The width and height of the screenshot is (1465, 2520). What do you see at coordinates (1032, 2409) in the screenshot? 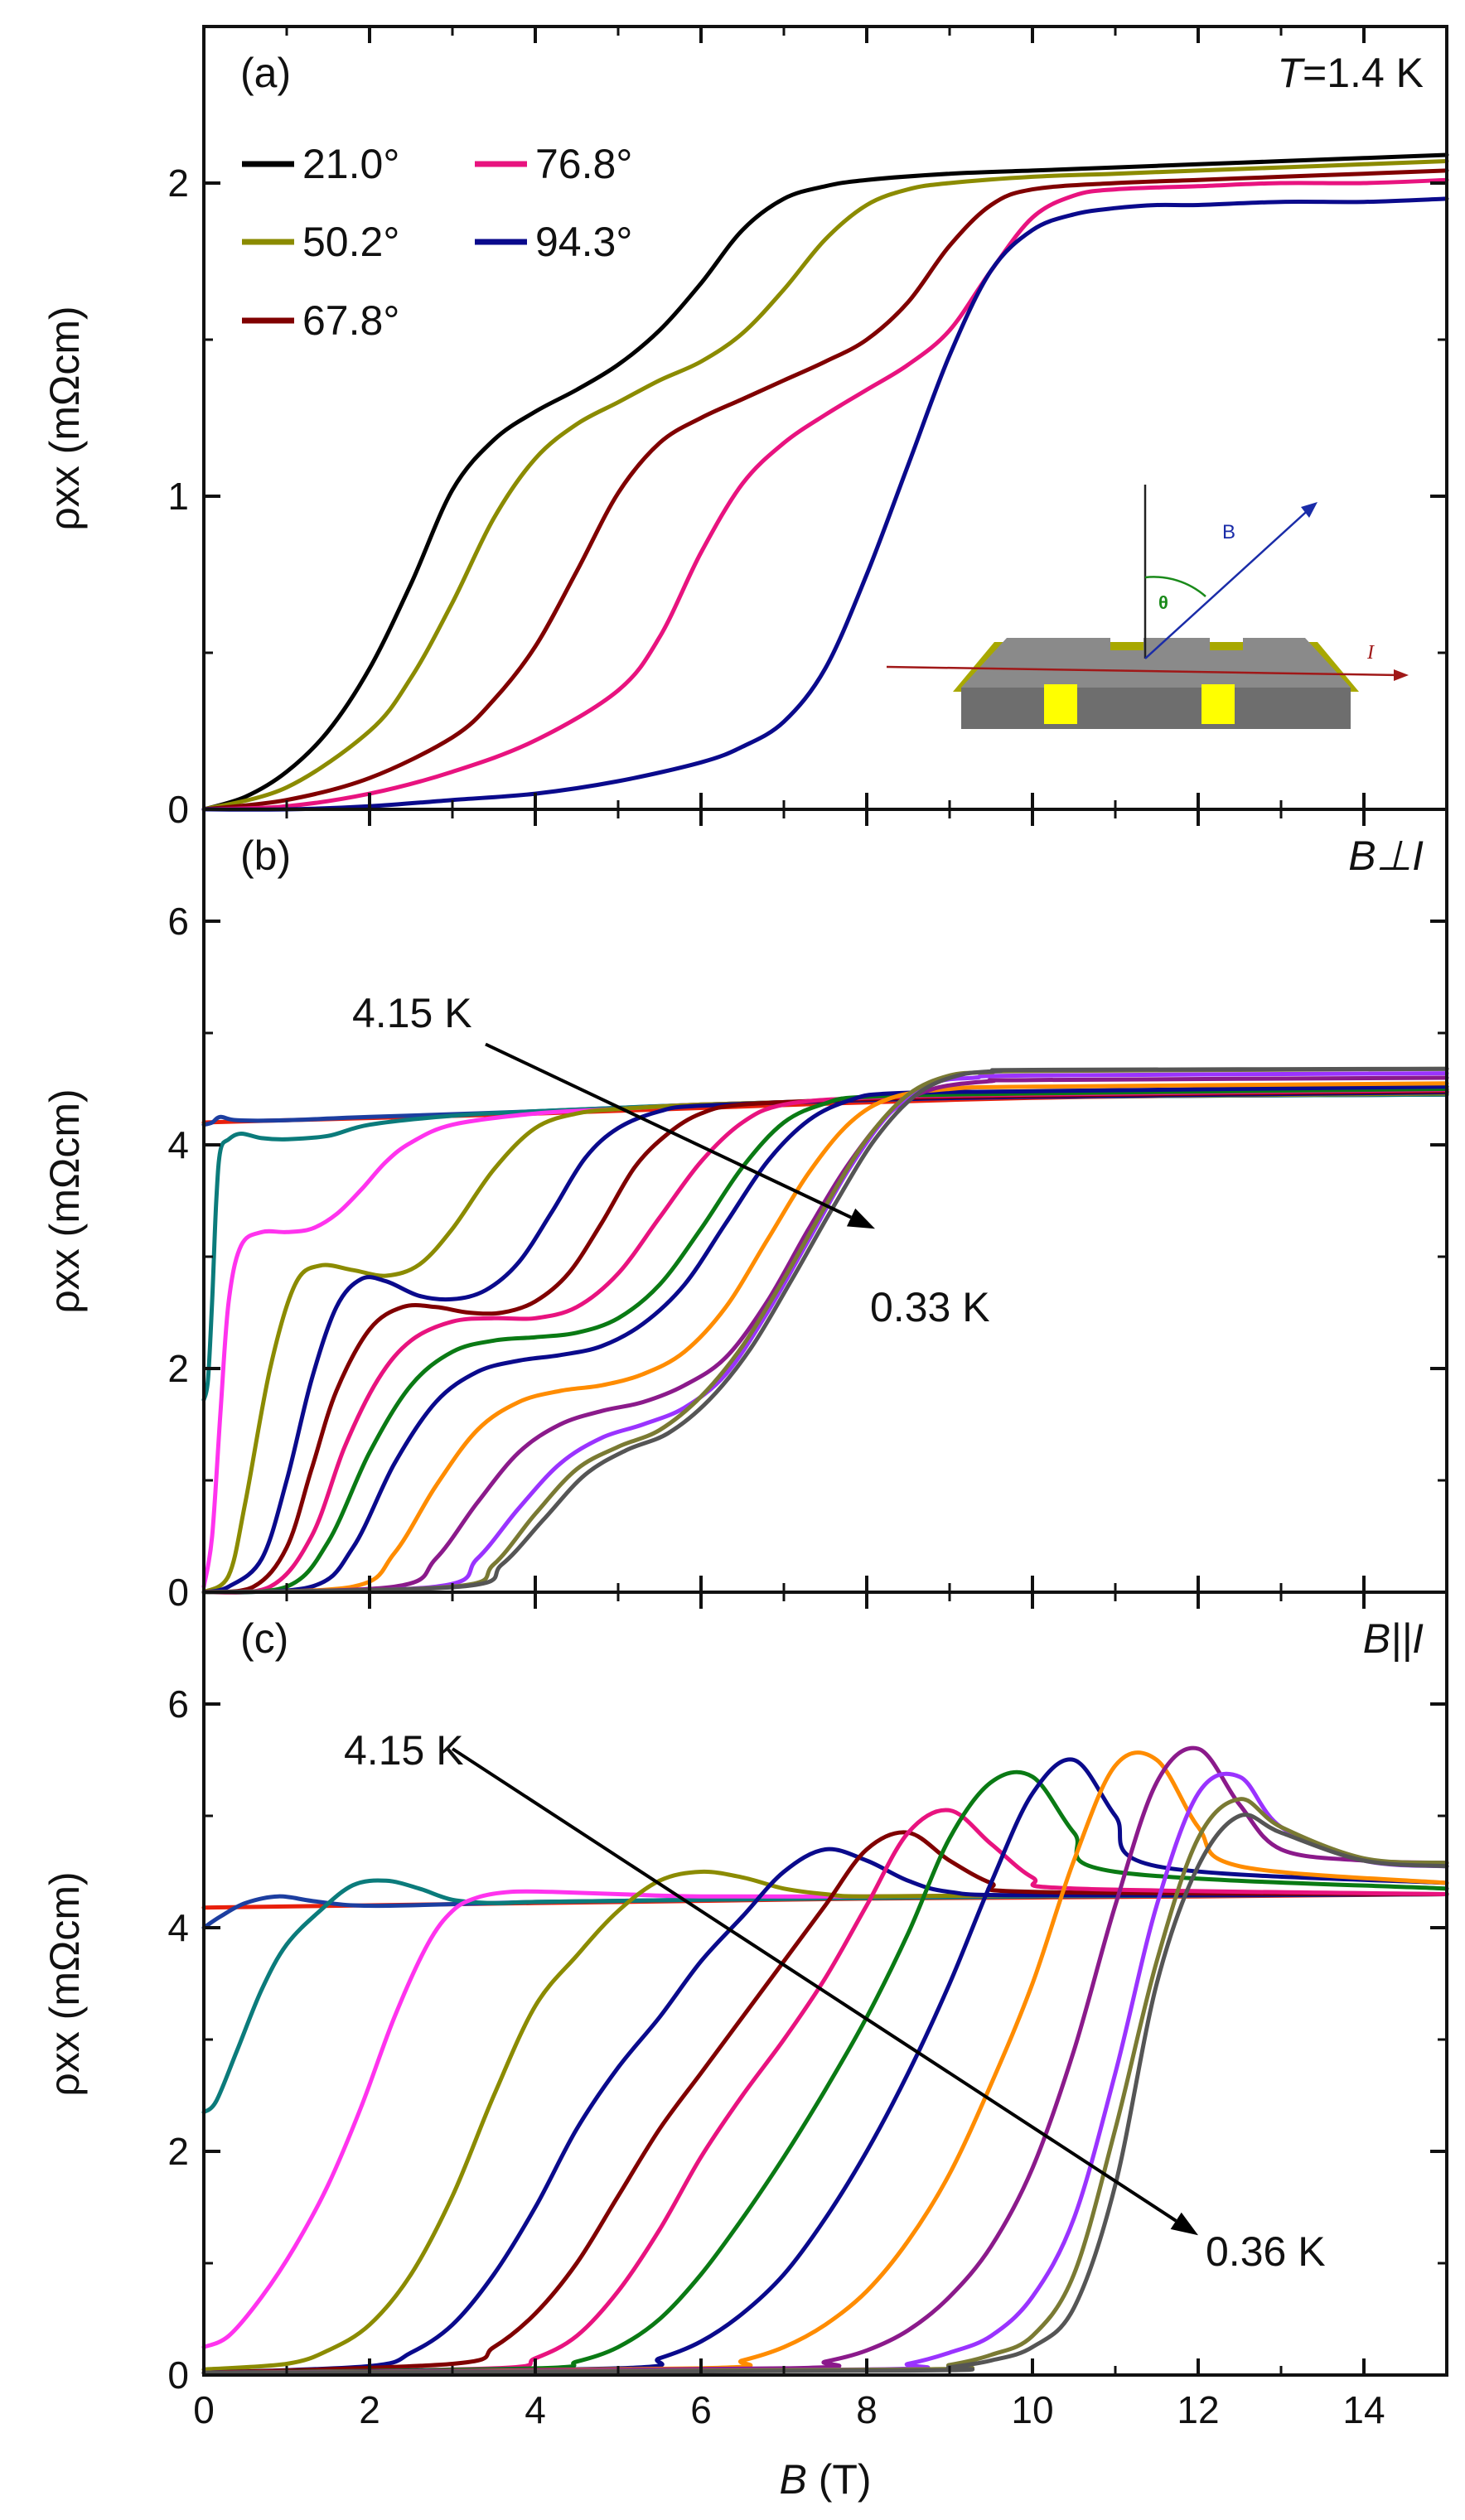
I see `x-tick-label-10: 10` at bounding box center [1032, 2409].